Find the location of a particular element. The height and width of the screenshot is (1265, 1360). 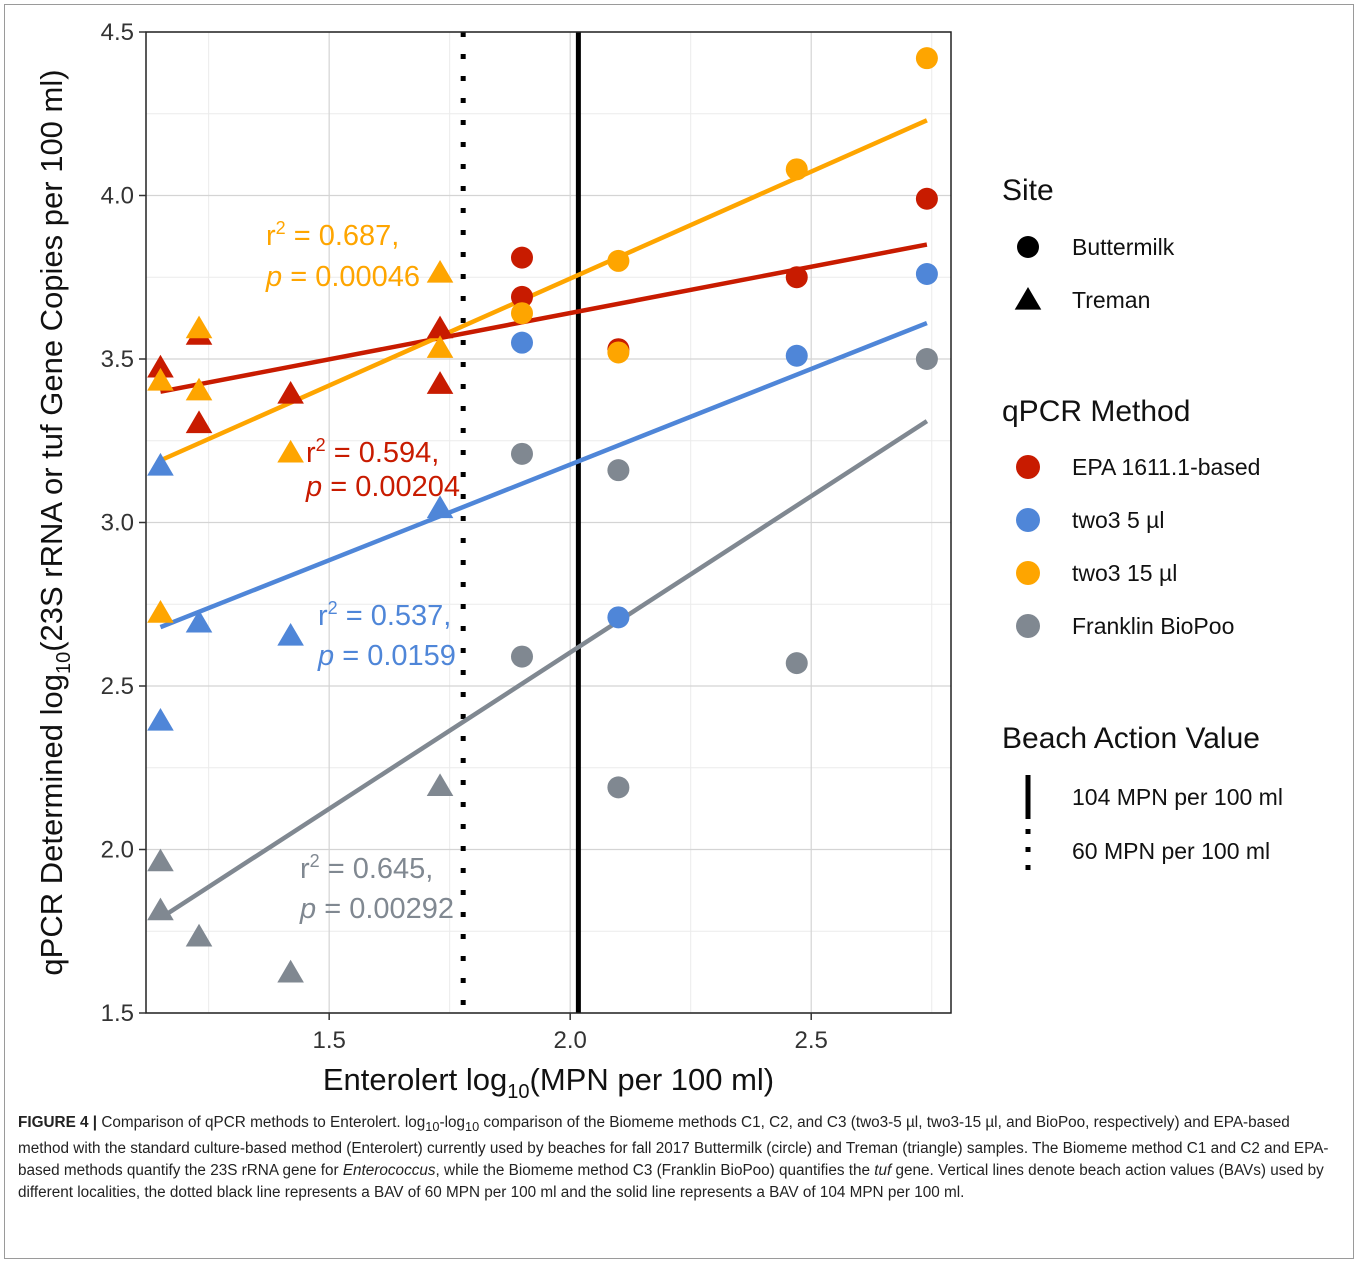

regression-line is located at coordinates (543, 475).